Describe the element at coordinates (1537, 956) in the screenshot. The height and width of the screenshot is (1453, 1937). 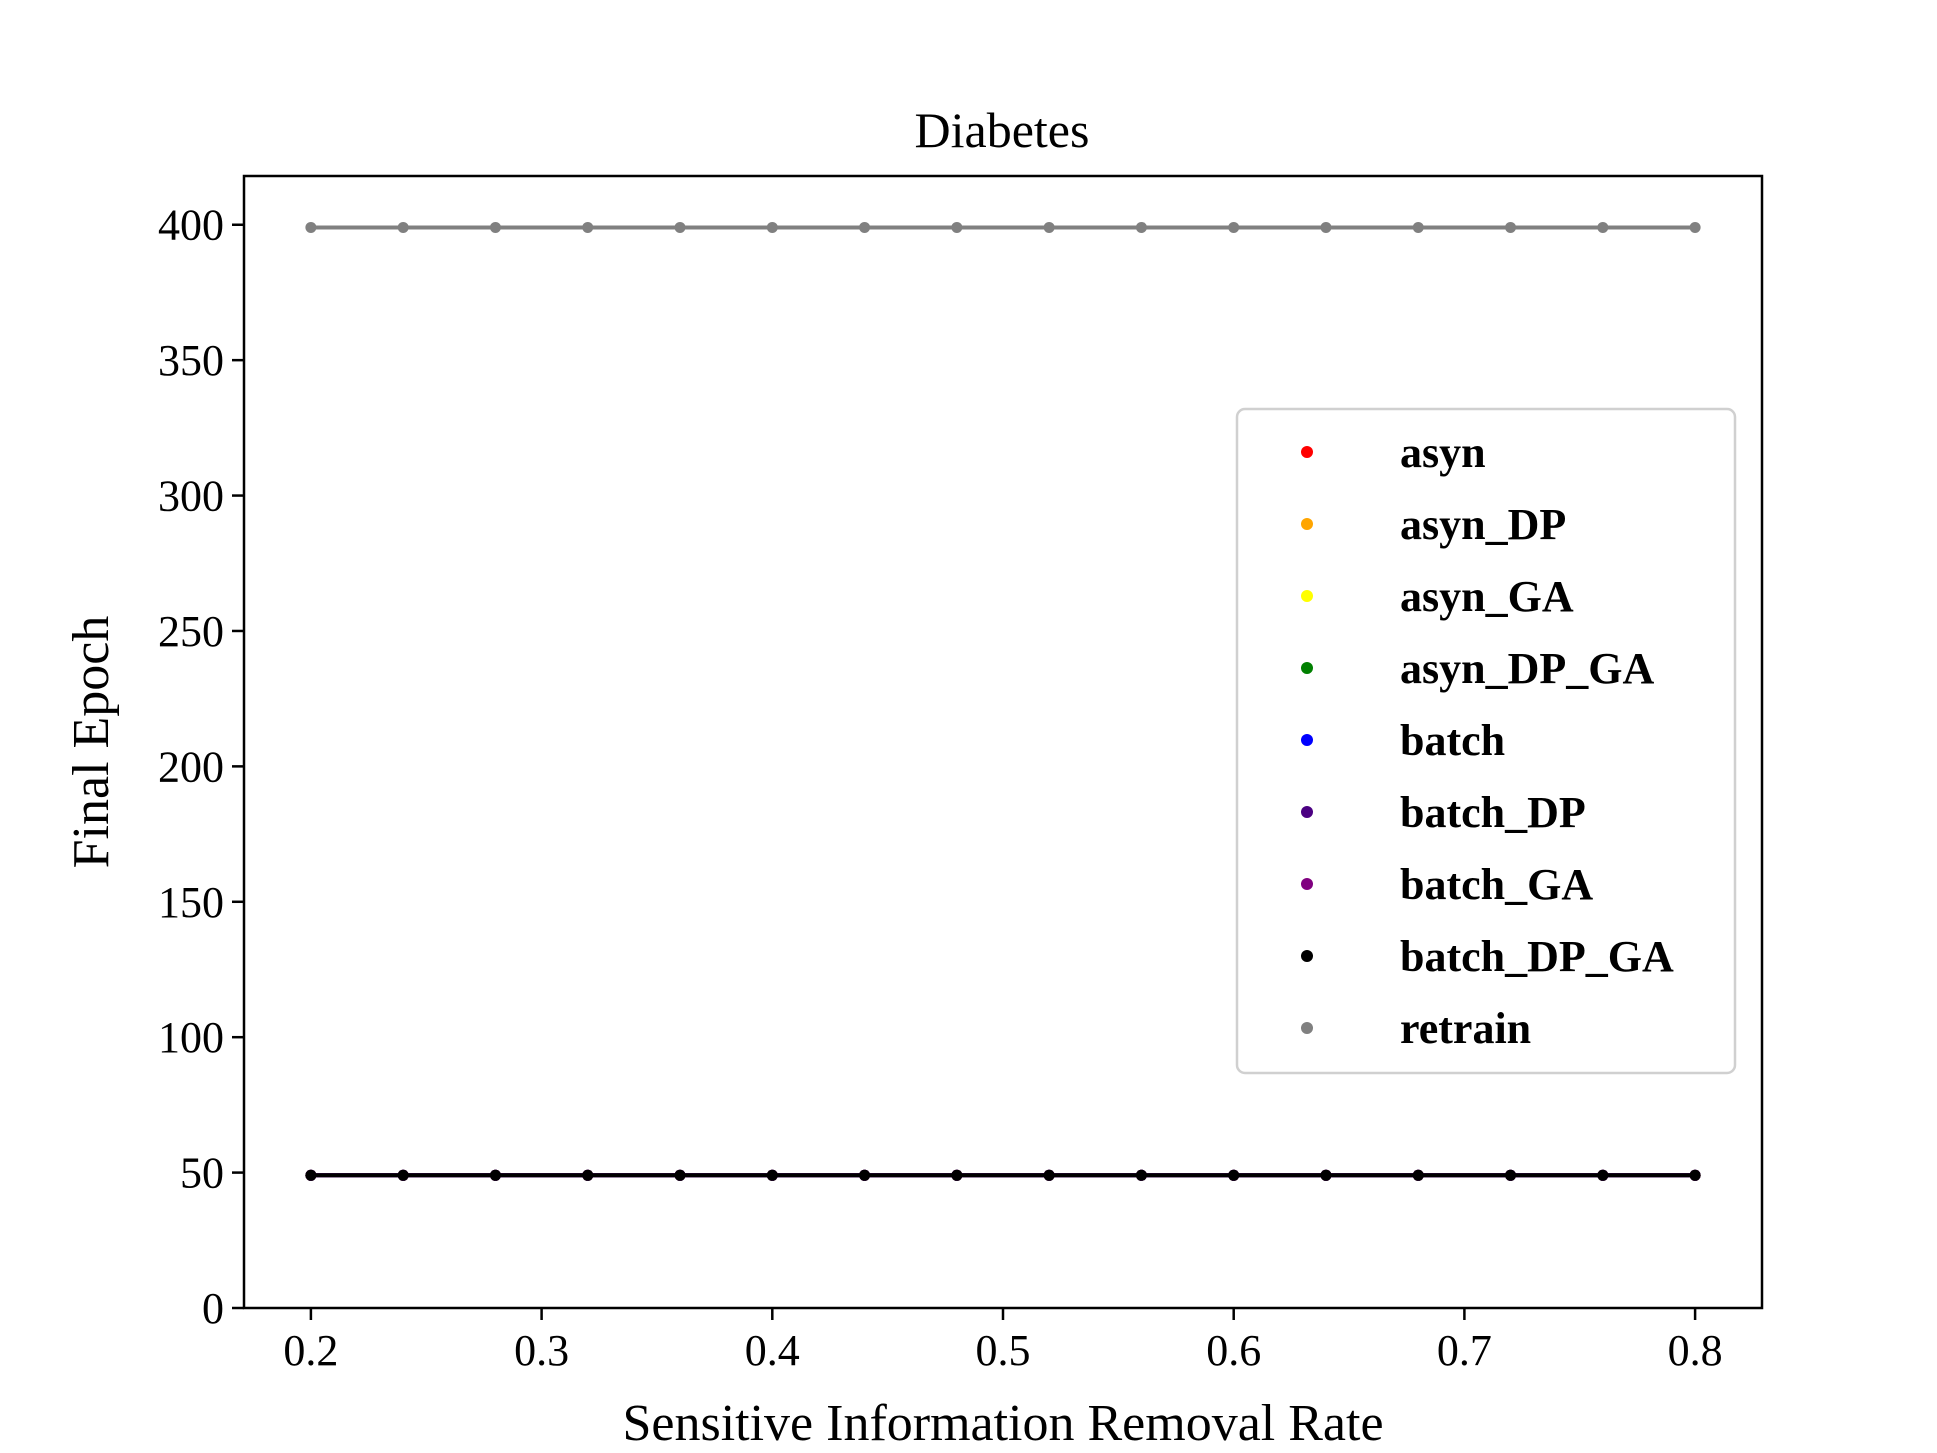
I see `legend-label-batch_DP_GA: batch_DP_GA` at that location.